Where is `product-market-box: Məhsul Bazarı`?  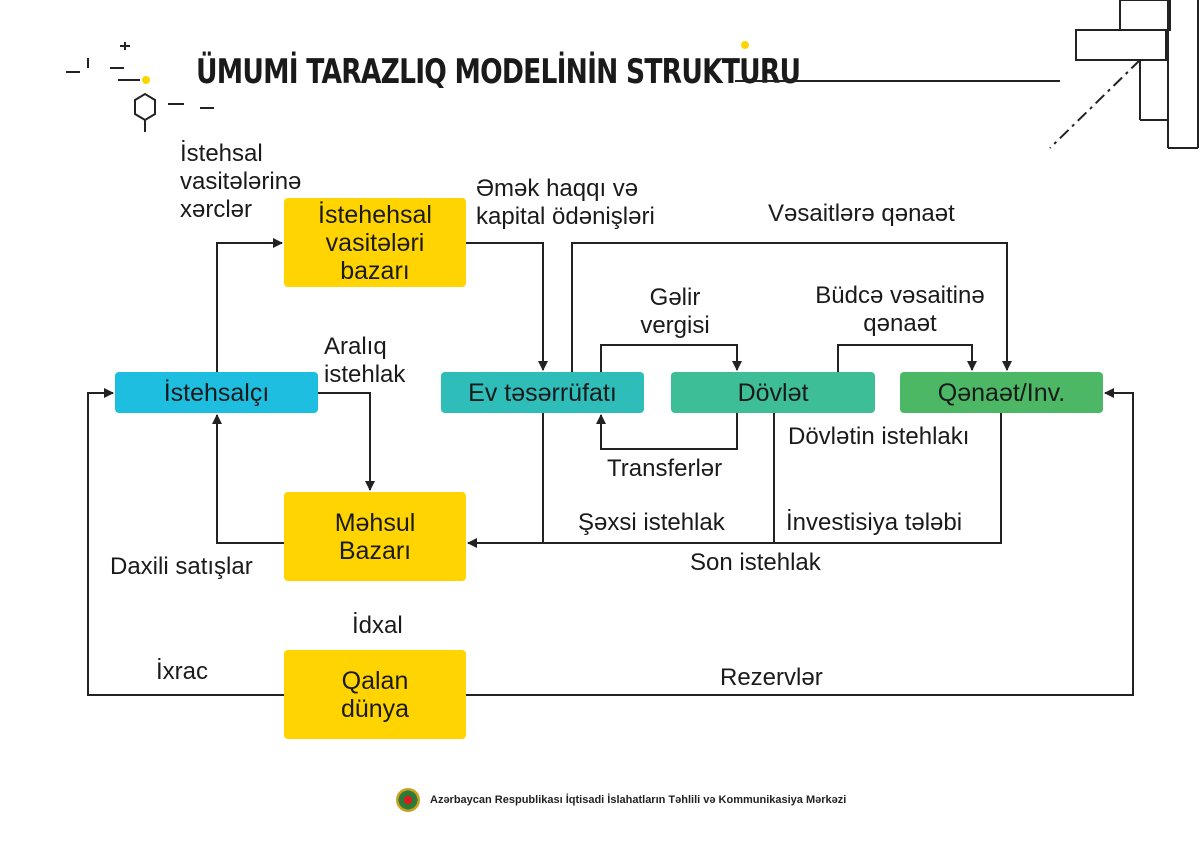
product-market-box: Məhsul Bazarı is located at coordinates (375, 536).